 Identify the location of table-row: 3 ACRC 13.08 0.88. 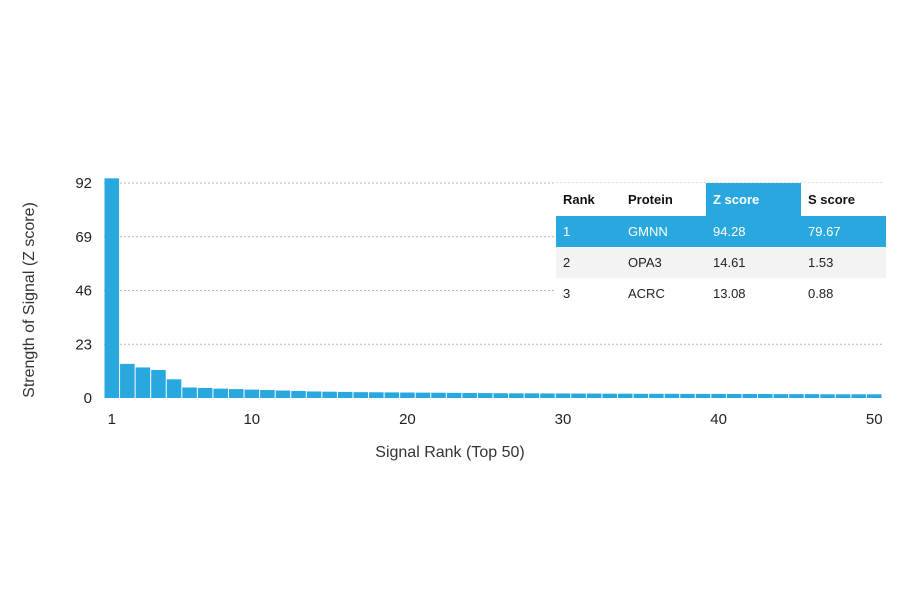
(721, 293).